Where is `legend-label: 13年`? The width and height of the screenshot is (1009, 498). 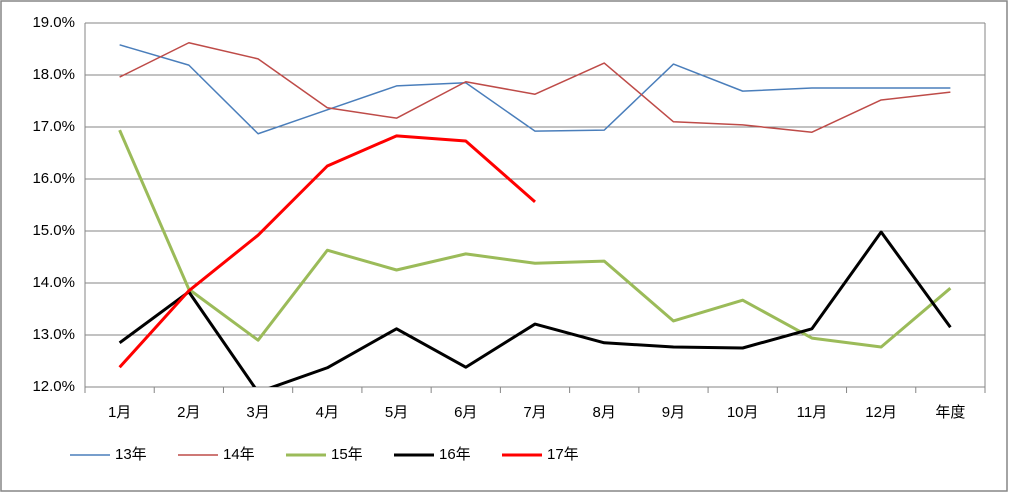
legend-label: 13年 is located at coordinates (131, 454).